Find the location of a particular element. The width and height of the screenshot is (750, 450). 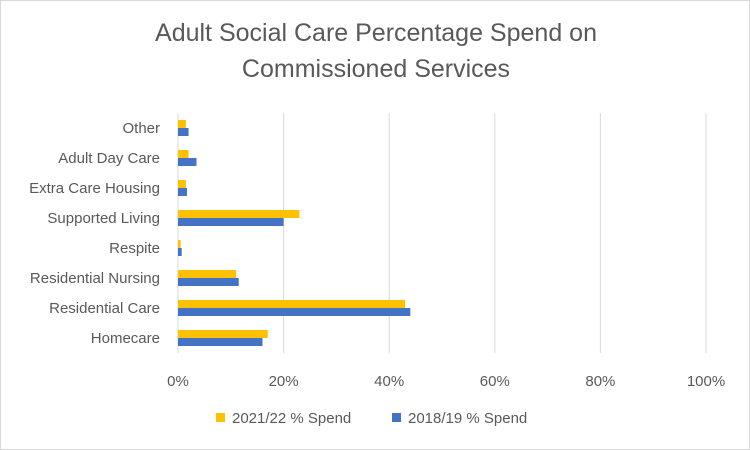

category-label: Residential Care is located at coordinates (104, 308).